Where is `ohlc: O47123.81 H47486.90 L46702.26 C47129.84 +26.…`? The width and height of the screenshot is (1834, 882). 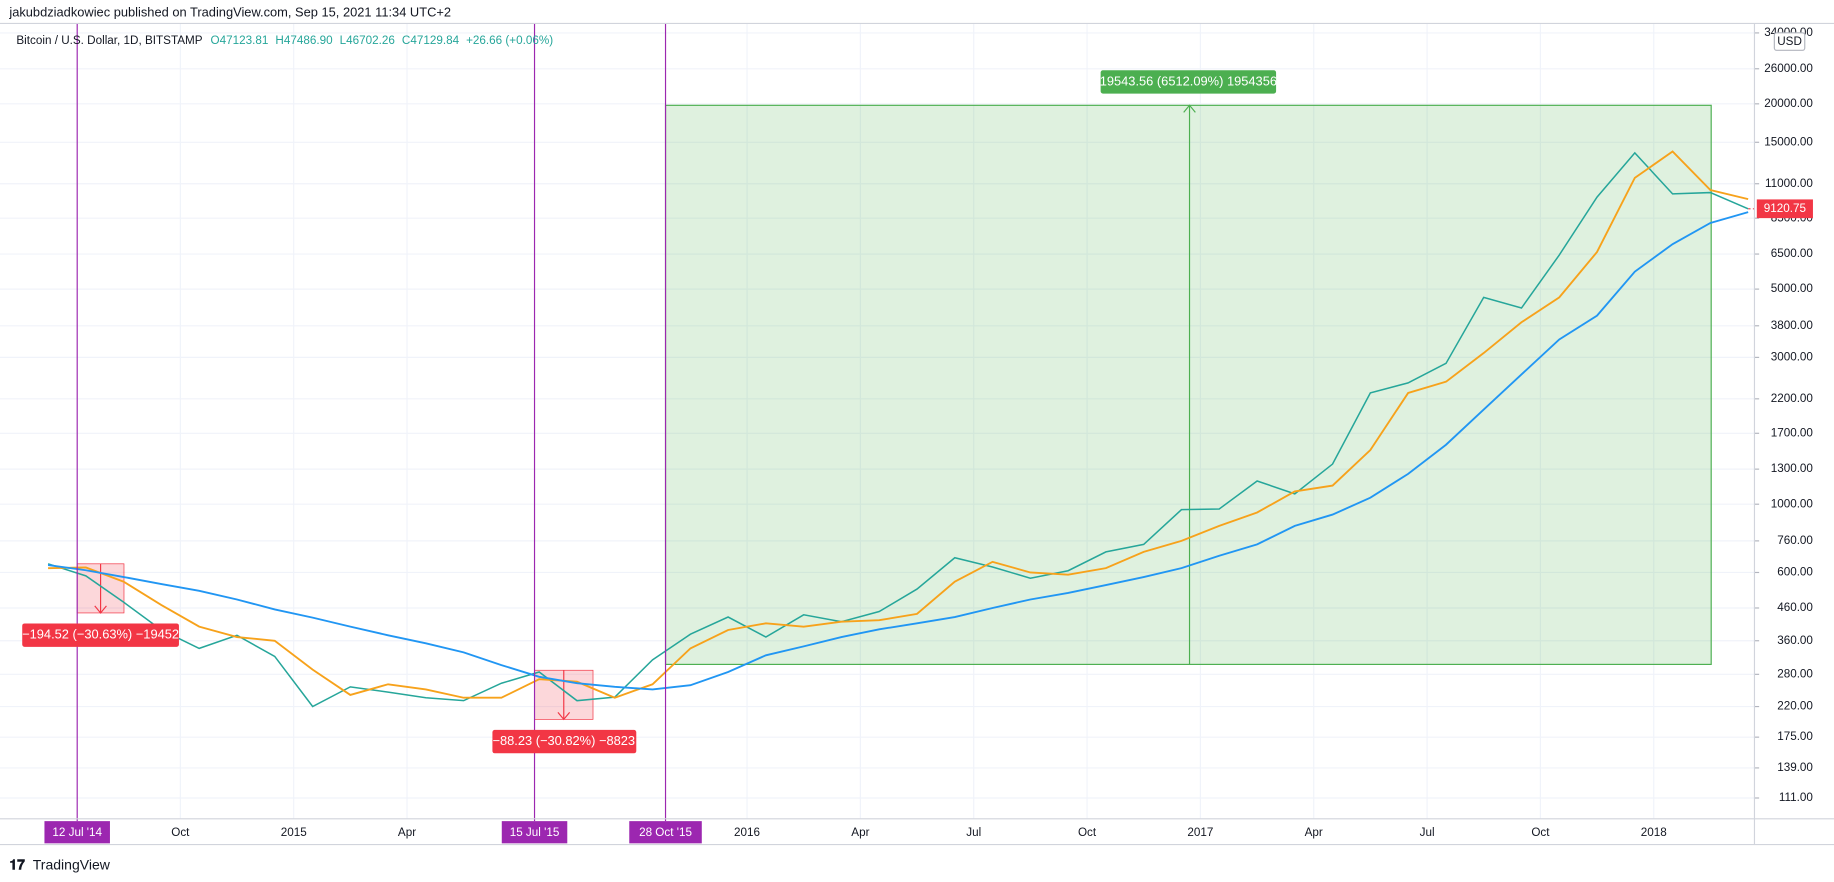
ohlc: O47123.81 H47486.90 L46702.26 C47129.84 +26.… is located at coordinates (382, 40).